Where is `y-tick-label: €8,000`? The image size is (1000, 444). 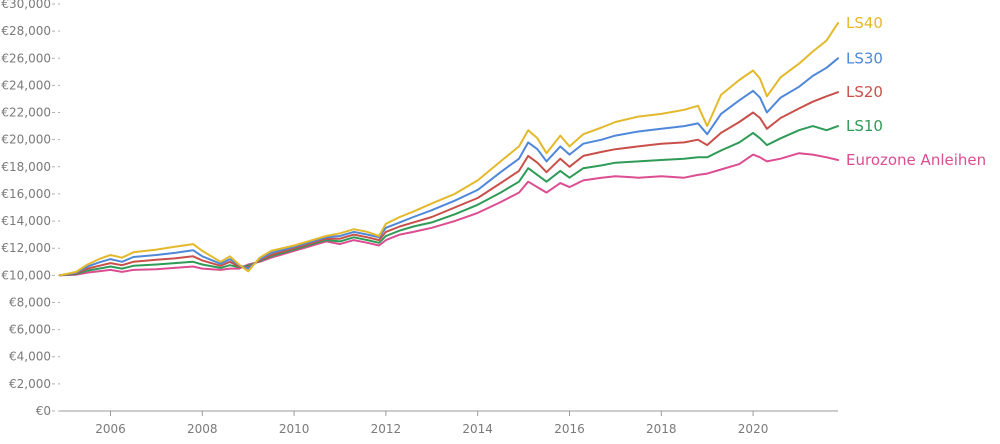 y-tick-label: €8,000 is located at coordinates (30, 302).